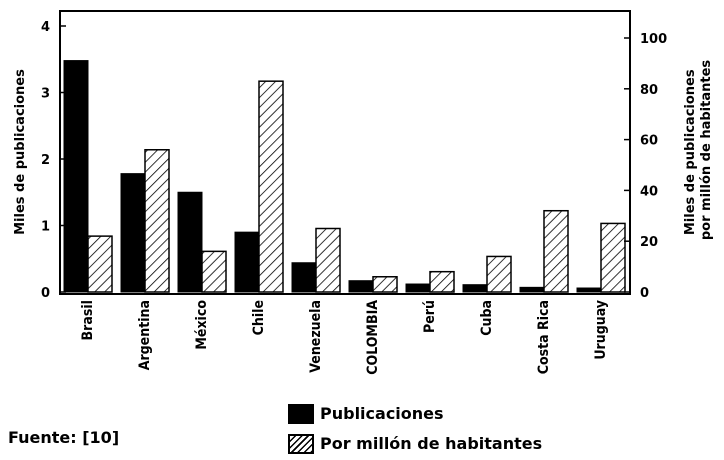 The height and width of the screenshot is (460, 724). What do you see at coordinates (645, 166) in the screenshot?
I see `right-axis-ticks: 0 20 40 60 80 100` at bounding box center [645, 166].